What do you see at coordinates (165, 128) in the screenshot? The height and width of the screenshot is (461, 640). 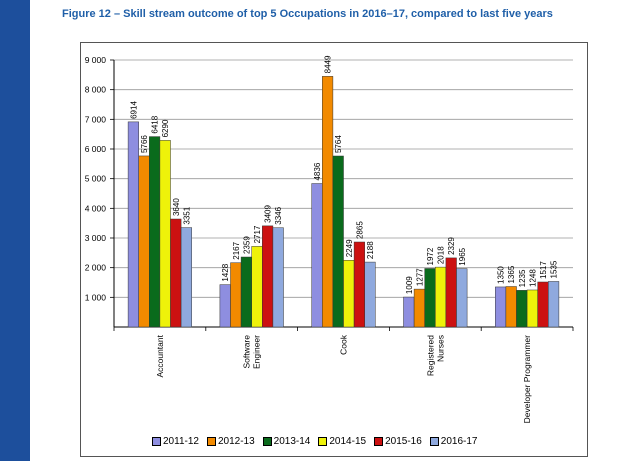 I see `data-label: 6290` at bounding box center [165, 128].